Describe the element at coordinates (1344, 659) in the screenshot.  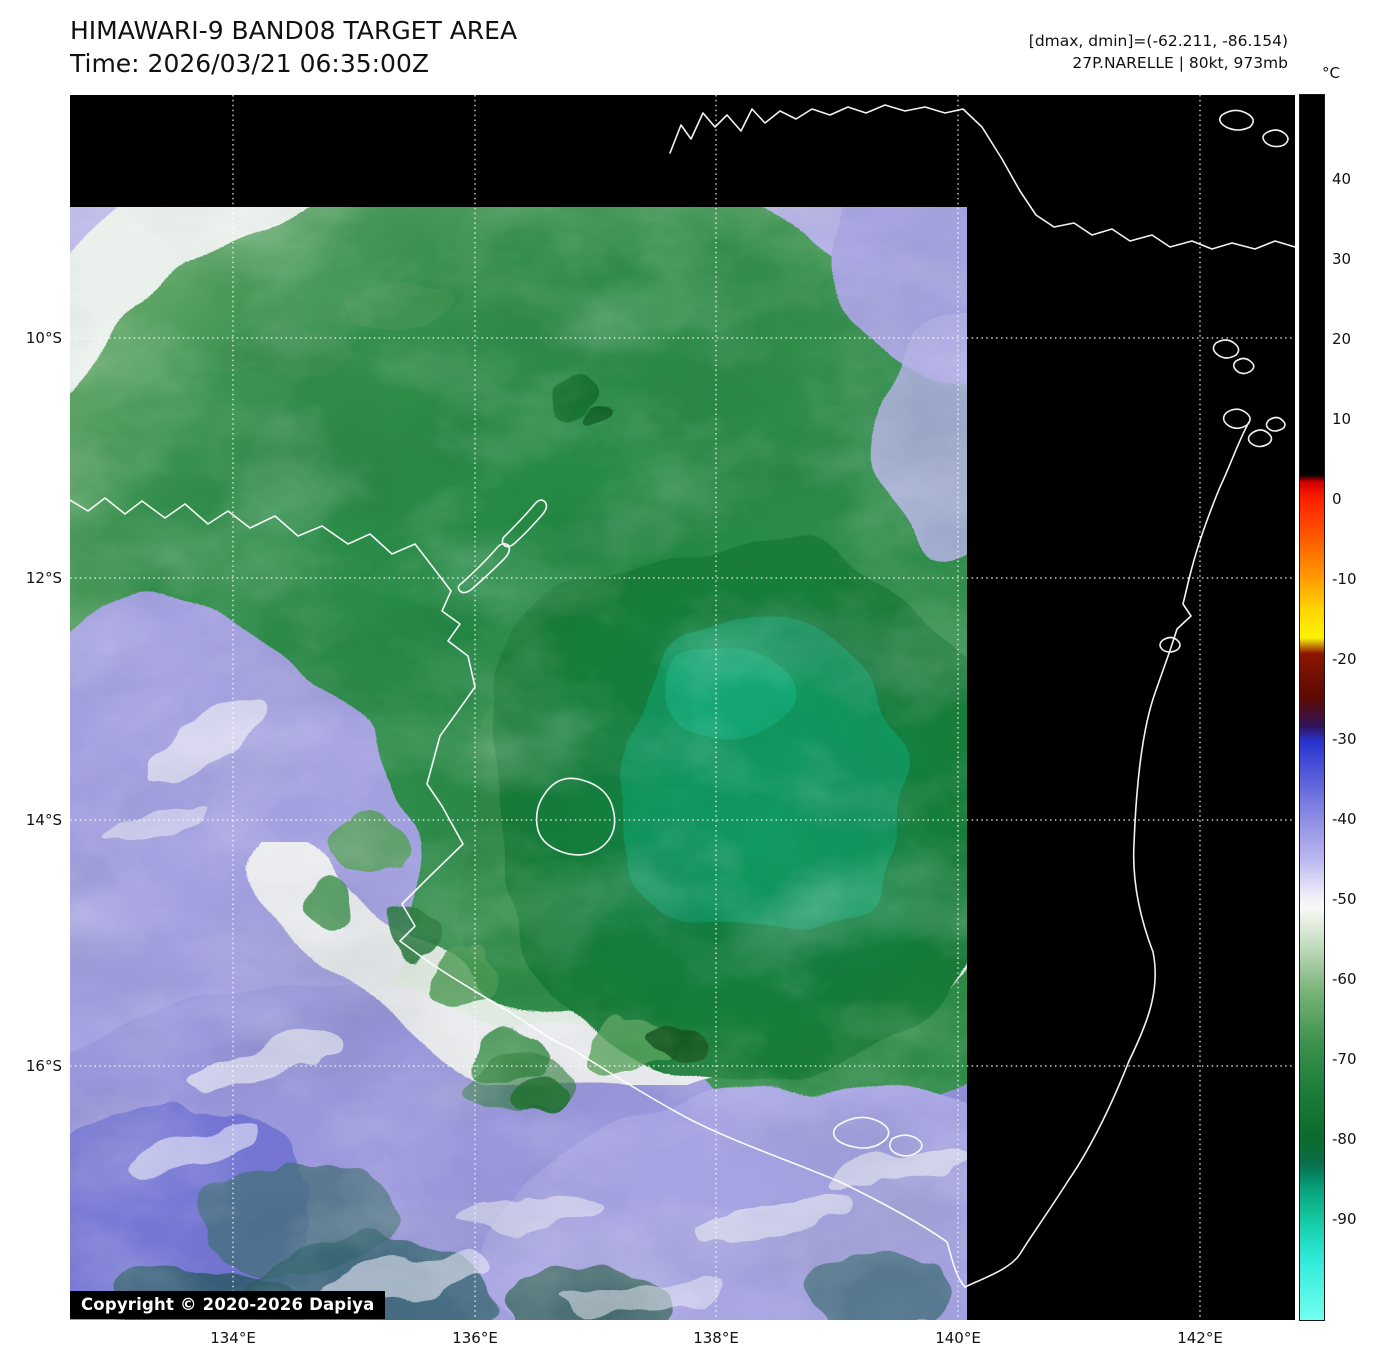
I see `colorbar-tick-label: -20` at that location.